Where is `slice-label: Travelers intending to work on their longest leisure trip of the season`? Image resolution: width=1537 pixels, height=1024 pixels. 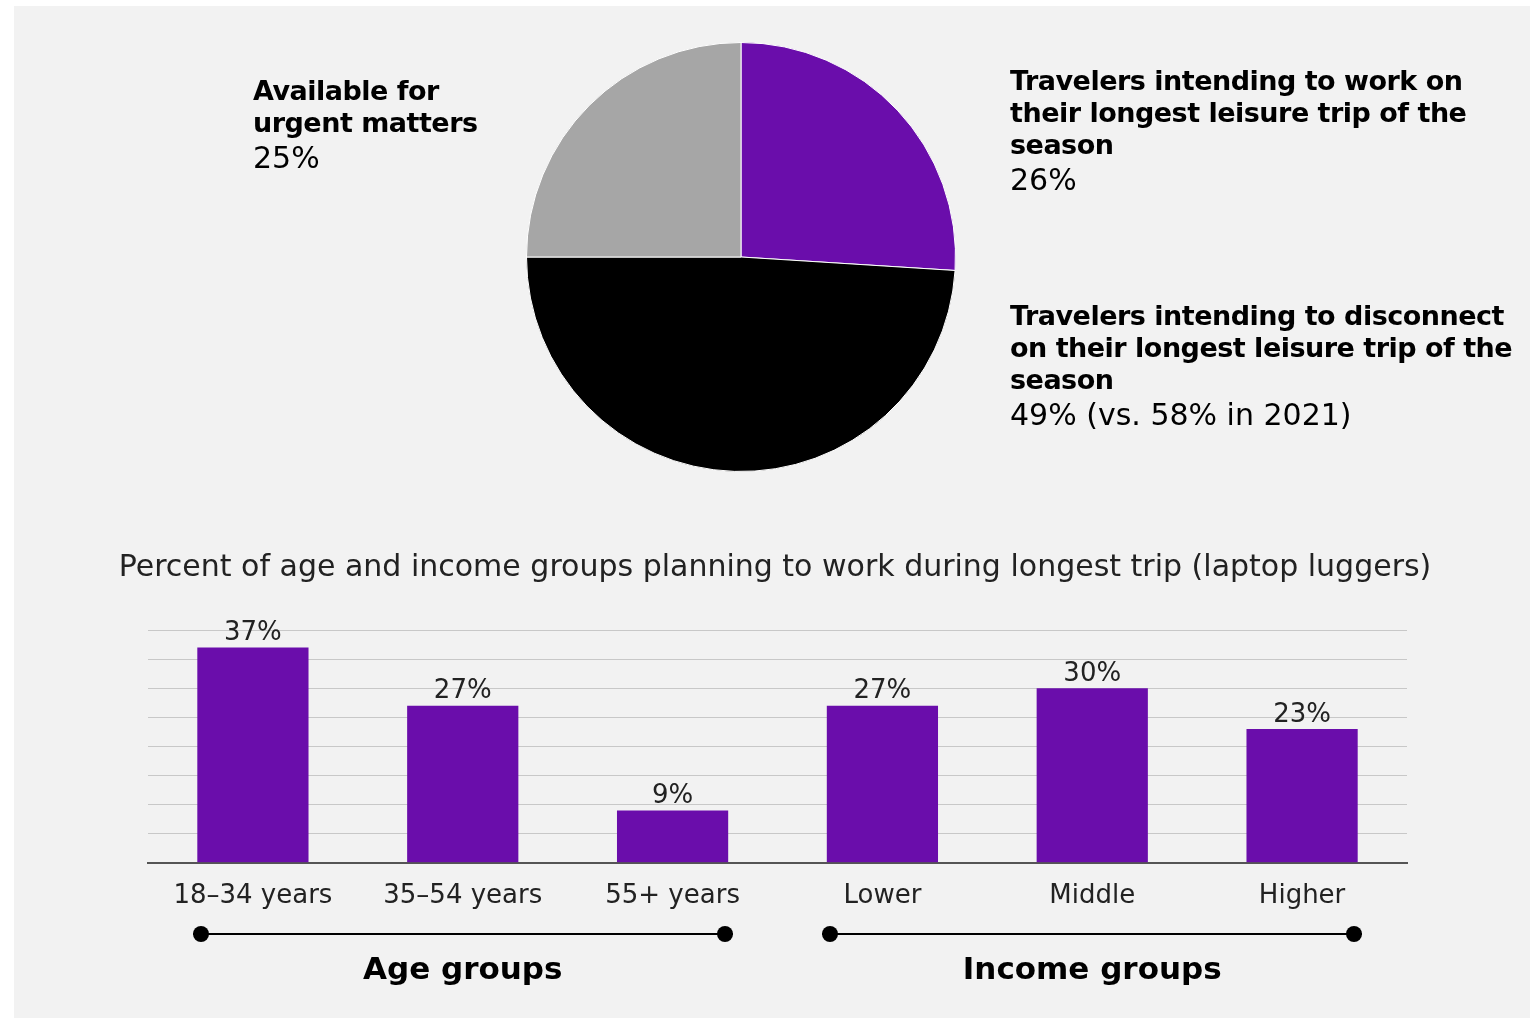 slice-label: Travelers intending to work on their longest leisure trip of the season is located at coordinates (1239, 113).